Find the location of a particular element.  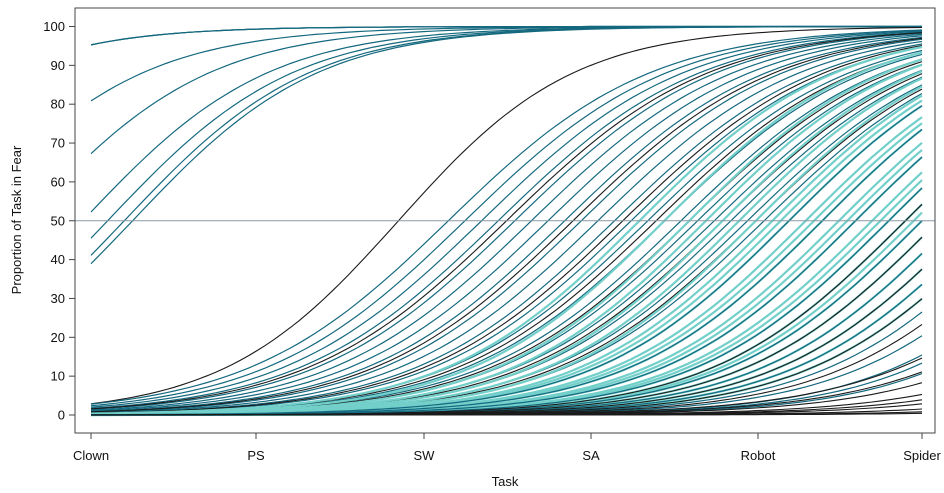

y-tick-label: 60 is located at coordinates (58, 181).